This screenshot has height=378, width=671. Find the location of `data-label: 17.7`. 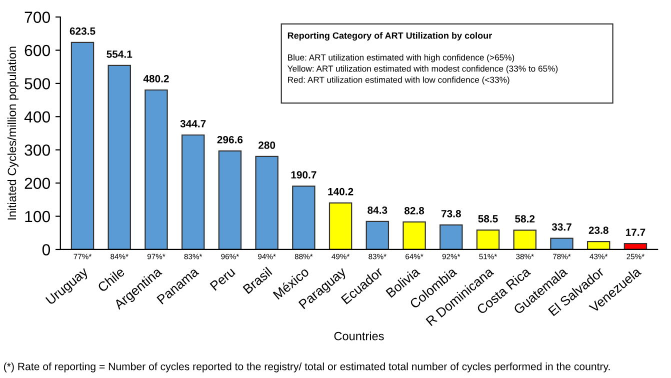

data-label: 17.7 is located at coordinates (636, 232).